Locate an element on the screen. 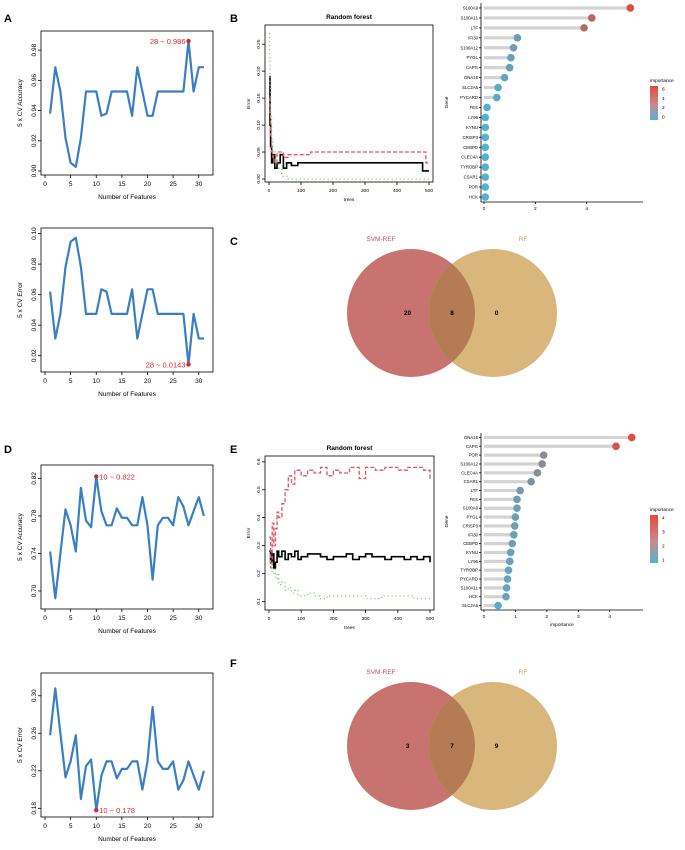 Image resolution: width=685 pixels, height=850 pixels. venn-left-title: SVM-REF is located at coordinates (380, 239).